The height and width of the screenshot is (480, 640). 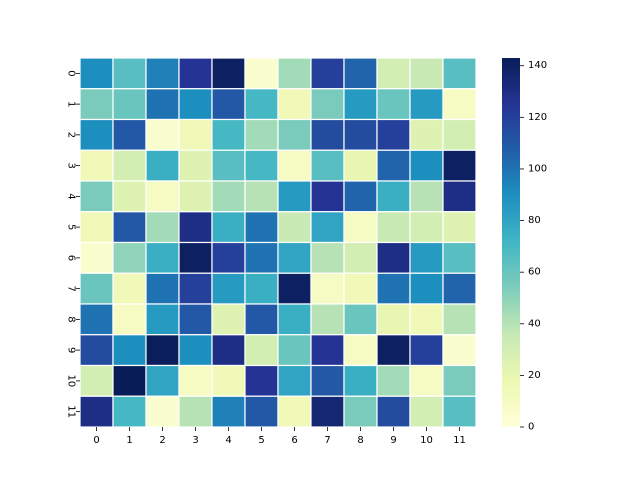 What do you see at coordinates (71, 411) in the screenshot?
I see `y-tick-label: 11` at bounding box center [71, 411].